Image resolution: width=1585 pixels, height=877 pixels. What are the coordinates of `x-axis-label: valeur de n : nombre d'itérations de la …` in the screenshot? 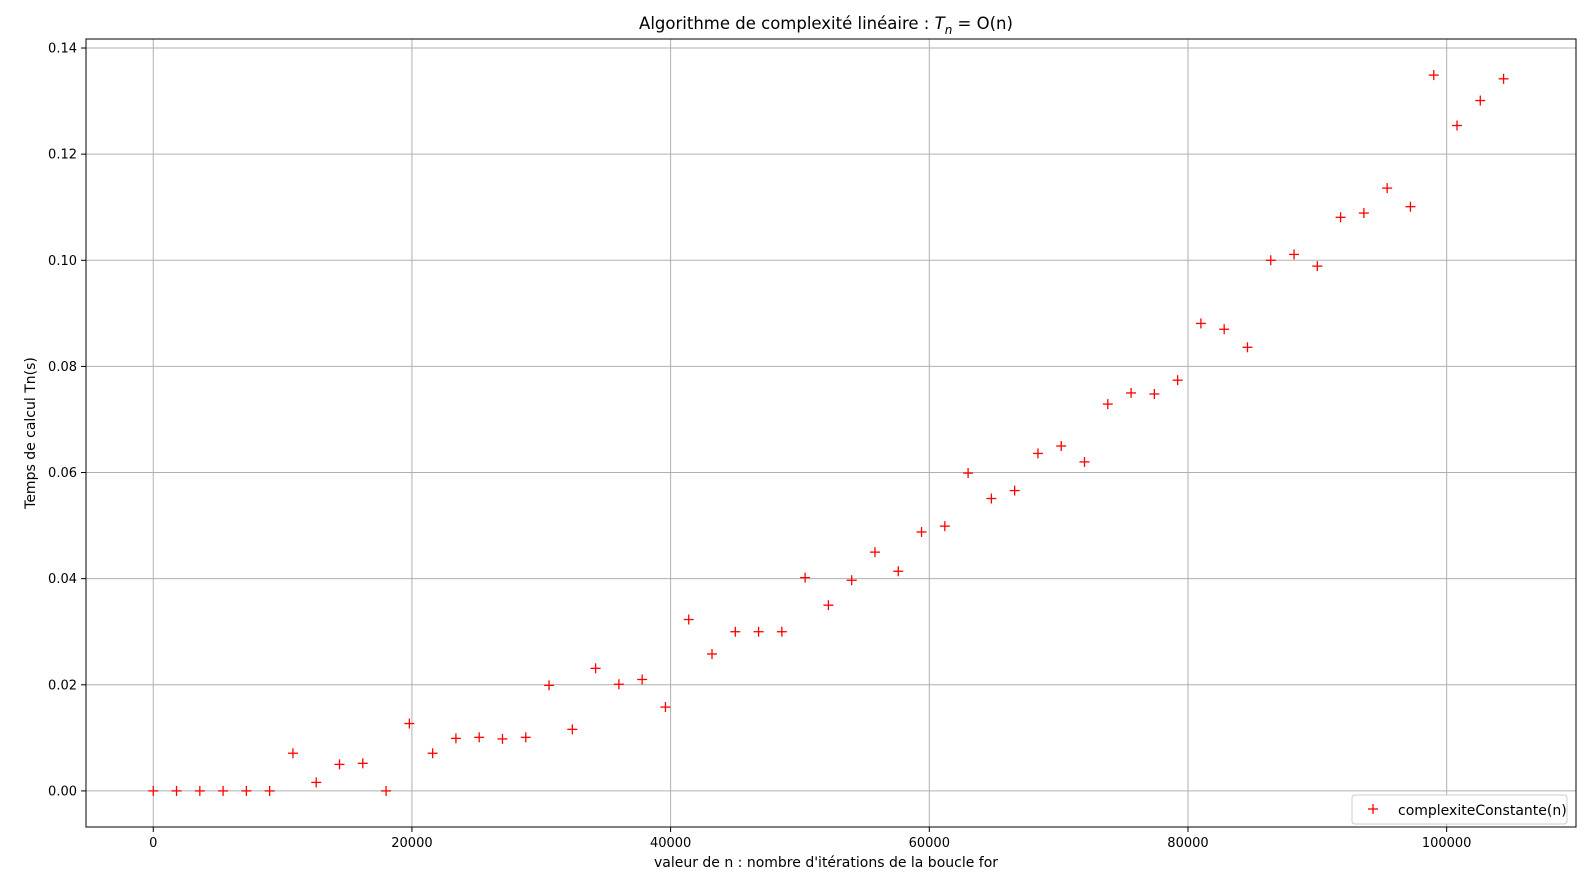 It's located at (826, 863).